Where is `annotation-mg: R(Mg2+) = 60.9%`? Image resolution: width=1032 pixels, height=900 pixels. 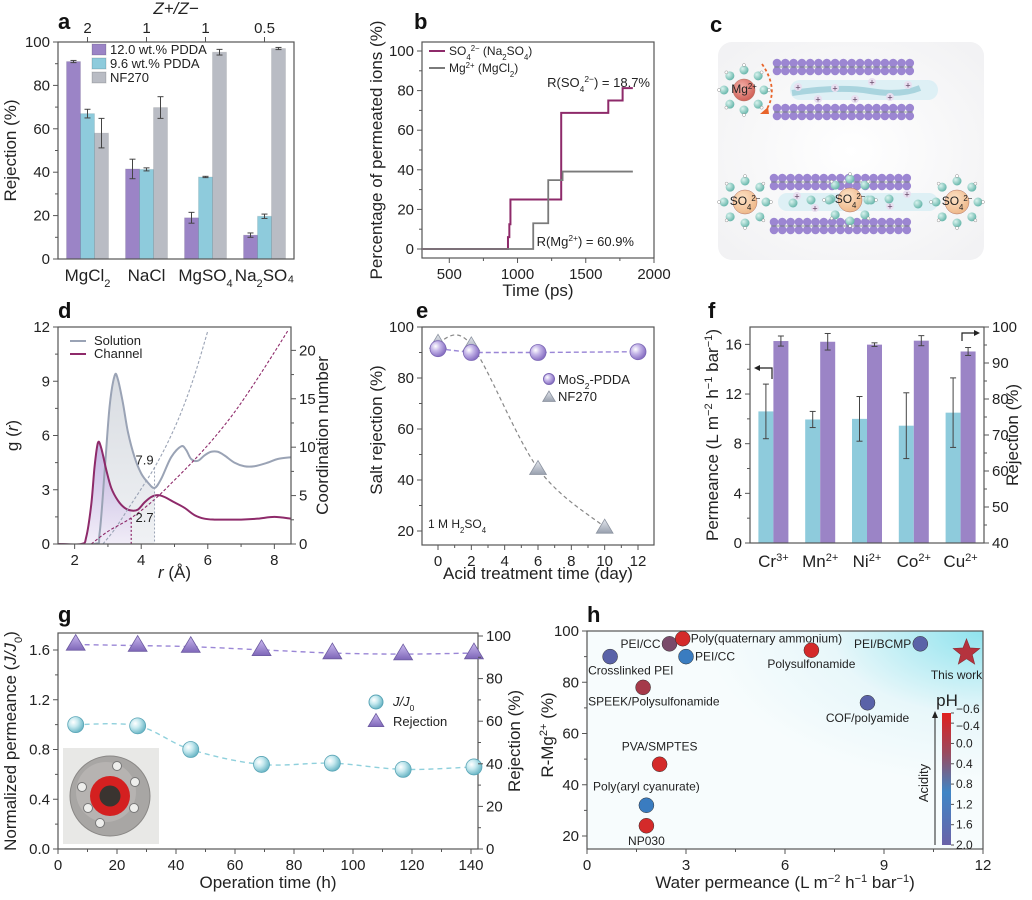 annotation-mg: R(Mg2+) = 60.9% is located at coordinates (586, 241).